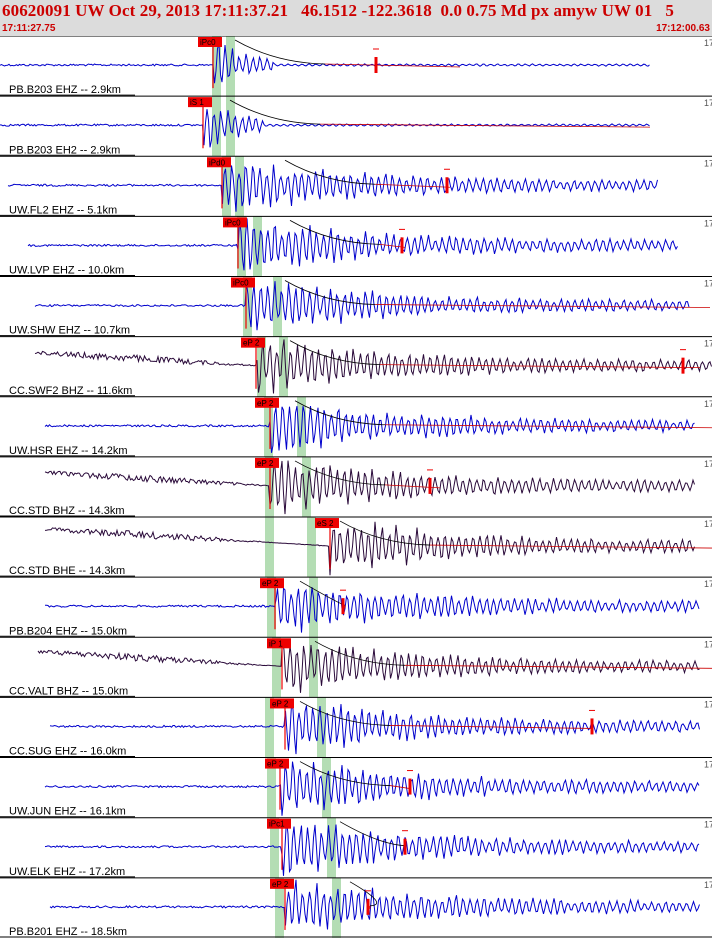  What do you see at coordinates (217, 162) in the screenshot?
I see `pick-label: iPd0` at bounding box center [217, 162].